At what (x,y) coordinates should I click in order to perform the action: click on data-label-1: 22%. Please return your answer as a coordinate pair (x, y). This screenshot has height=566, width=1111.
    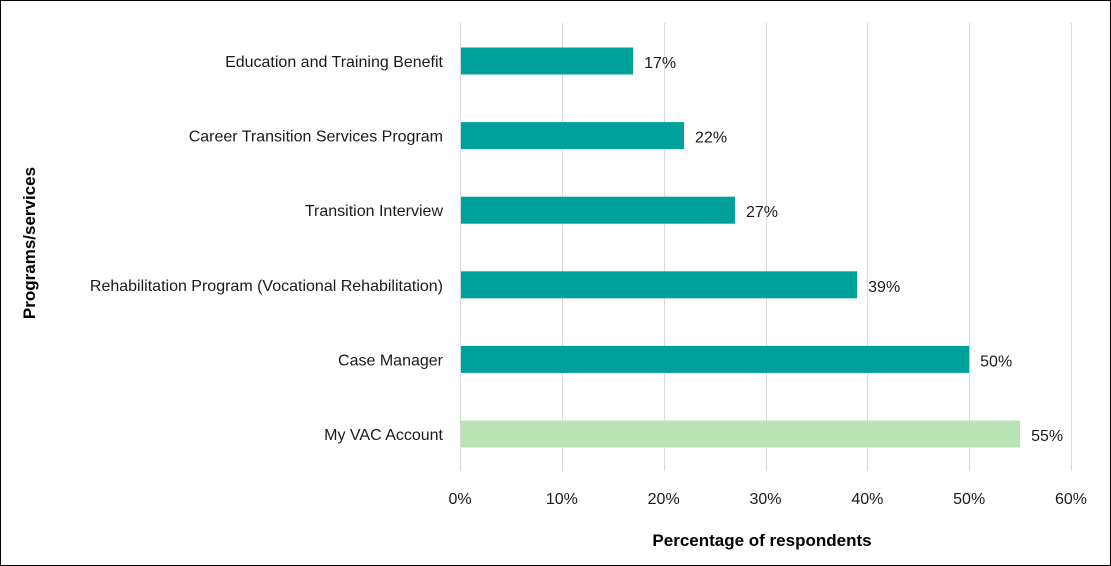
    Looking at the image, I should click on (711, 138).